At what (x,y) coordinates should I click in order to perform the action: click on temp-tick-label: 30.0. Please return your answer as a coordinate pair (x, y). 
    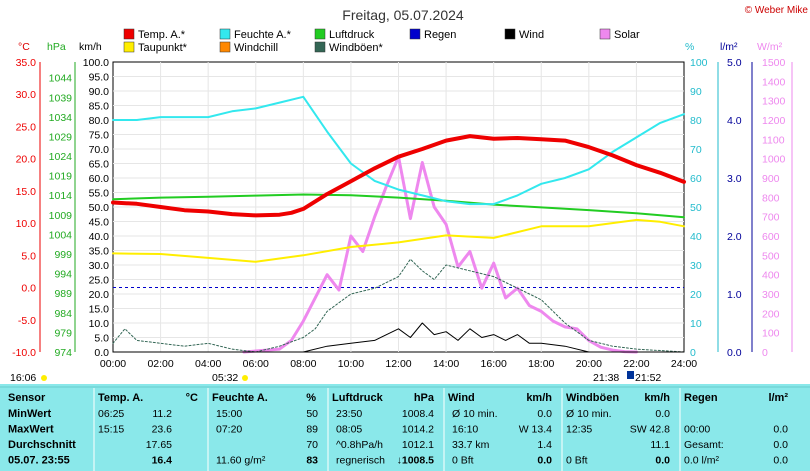
    Looking at the image, I should click on (26, 95).